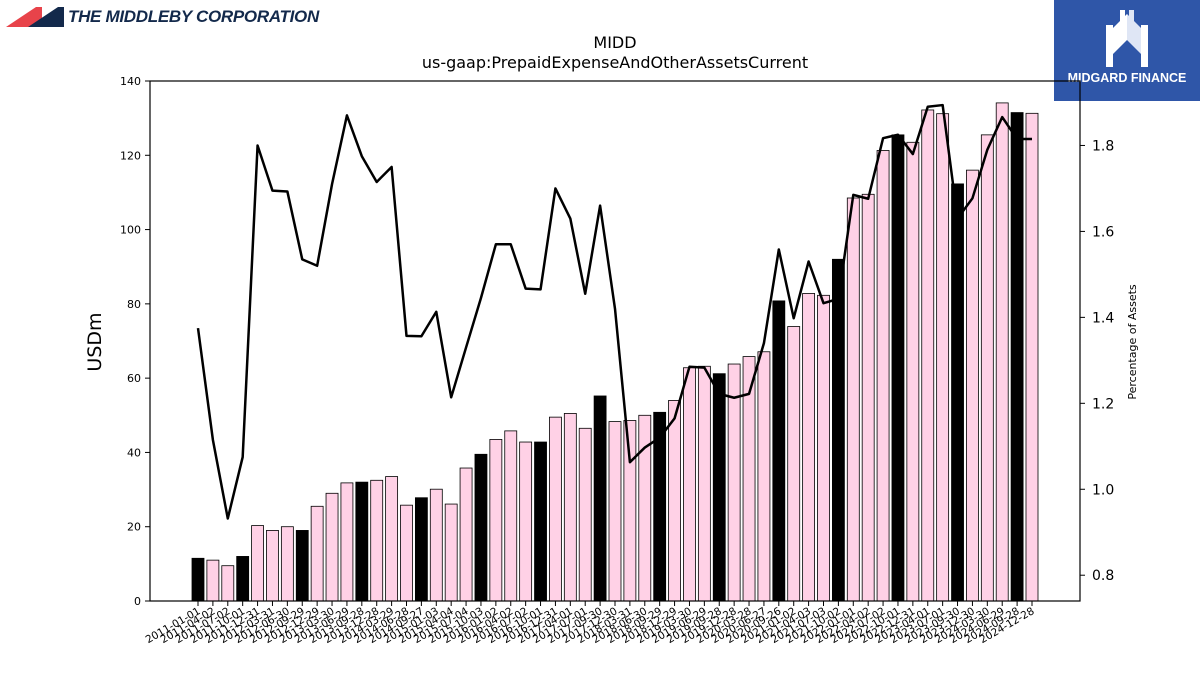 The width and height of the screenshot is (1200, 675). Describe the element at coordinates (1103, 490) in the screenshot. I see `y2-tick-label: 1.0` at that location.